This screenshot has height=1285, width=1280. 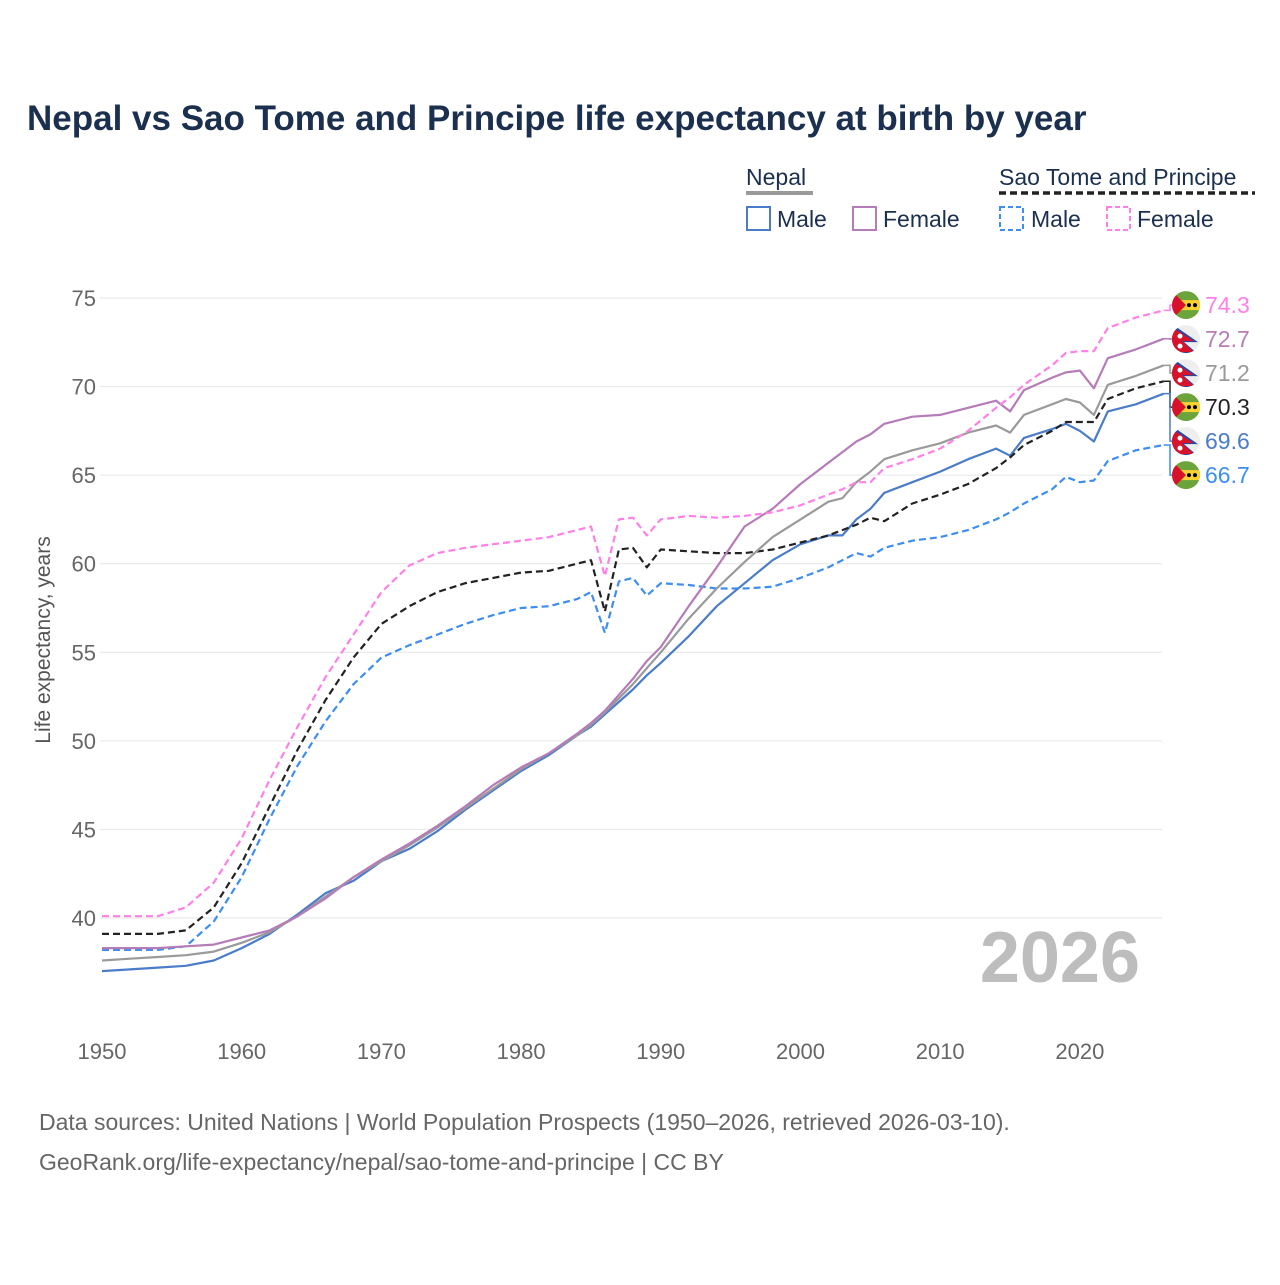 What do you see at coordinates (1207, 390) in the screenshot?
I see `end-labels: 74.3 72.7 71.2 70.3 69.6 66.7` at bounding box center [1207, 390].